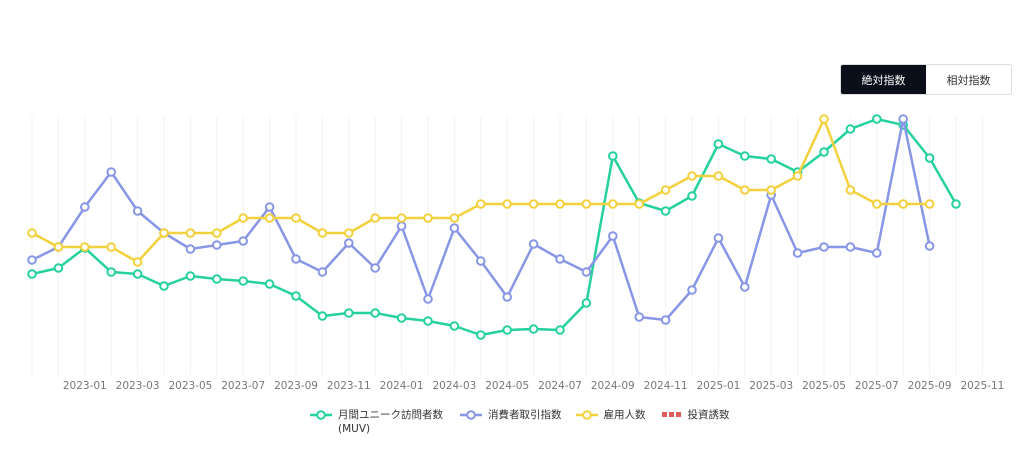  Describe the element at coordinates (243, 386) in the screenshot. I see `x-tick-label: 2023-07` at that location.